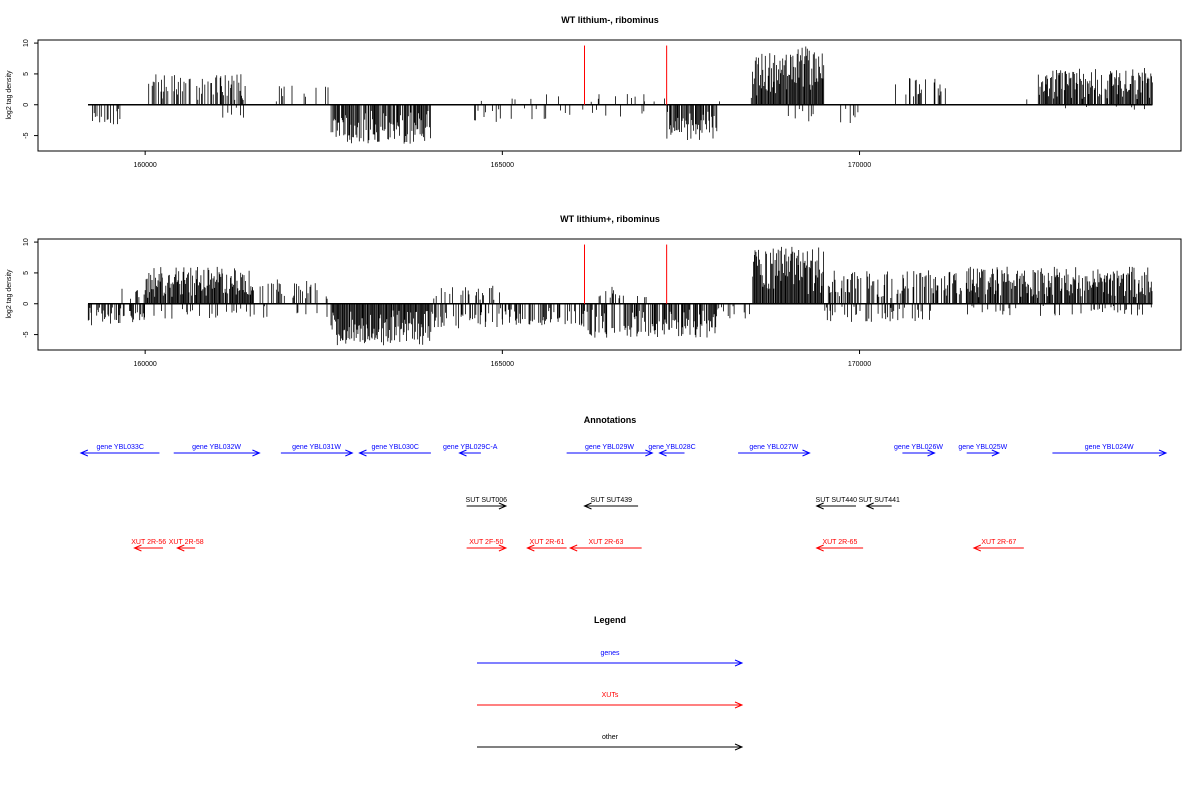  Describe the element at coordinates (998, 542) in the screenshot. I see `feature-label: XUT 2R-67` at that location.